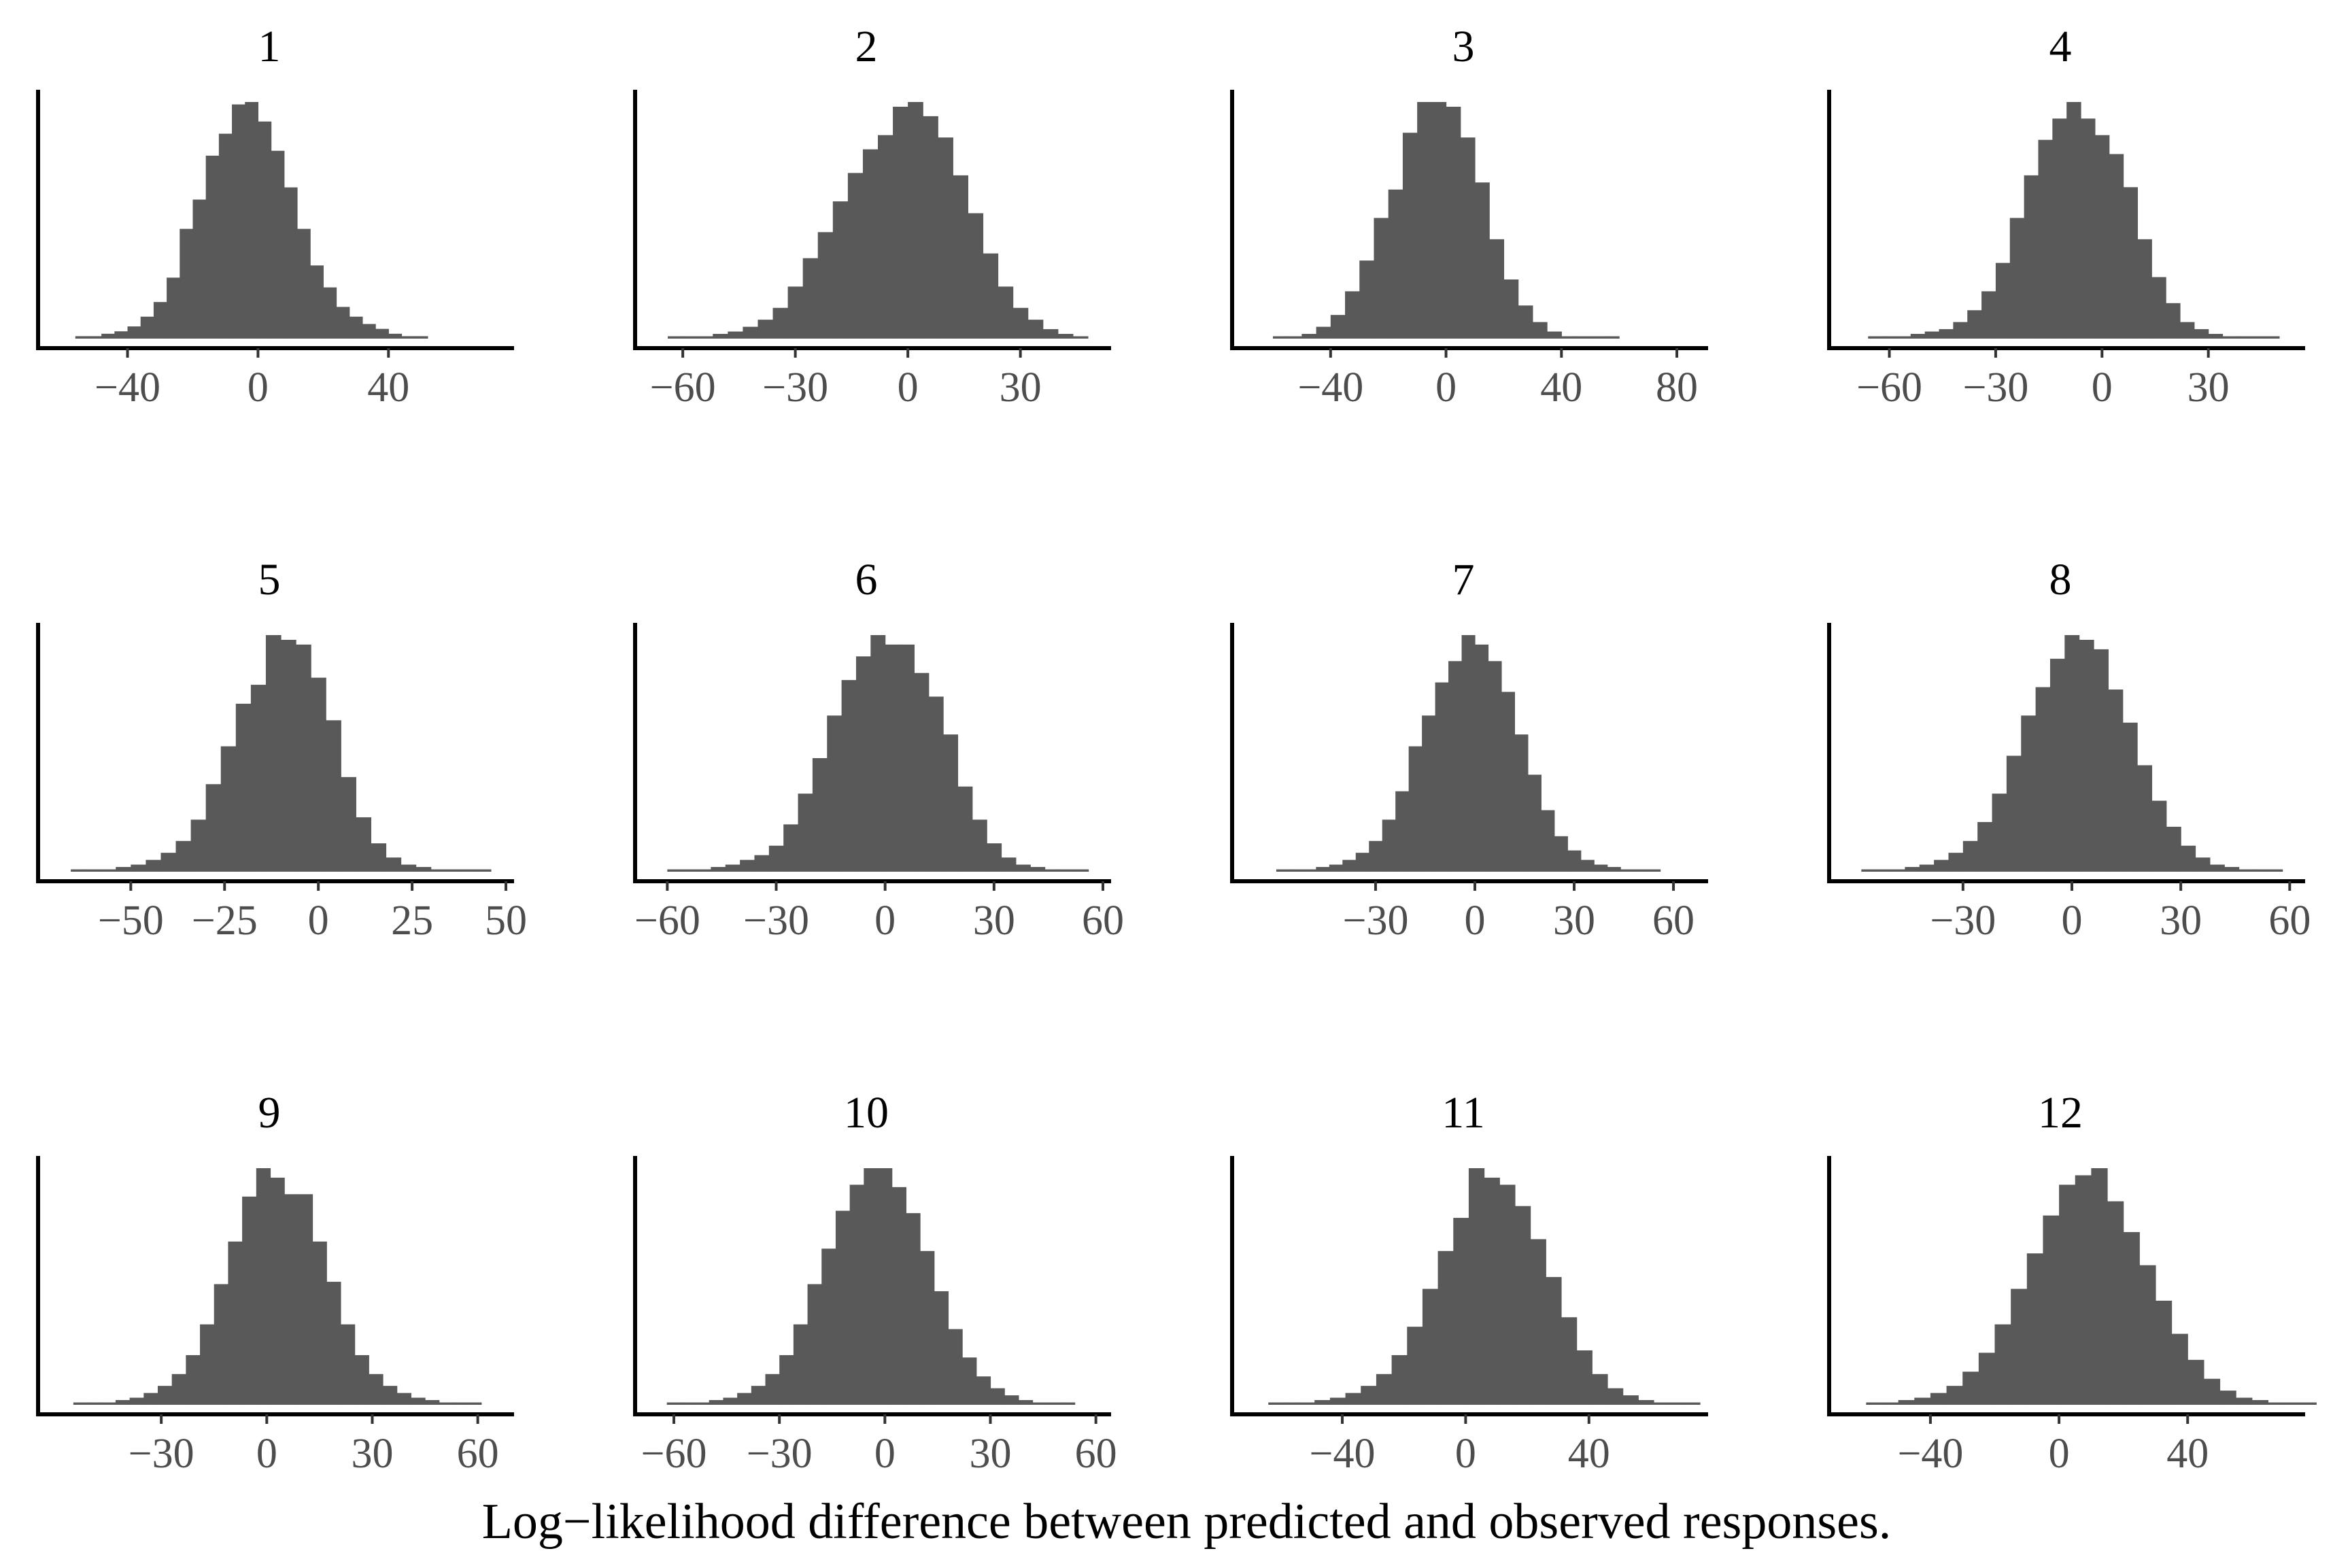 This screenshot has height=1568, width=2333. I want to click on x-tick-label: −50, so click(131, 921).